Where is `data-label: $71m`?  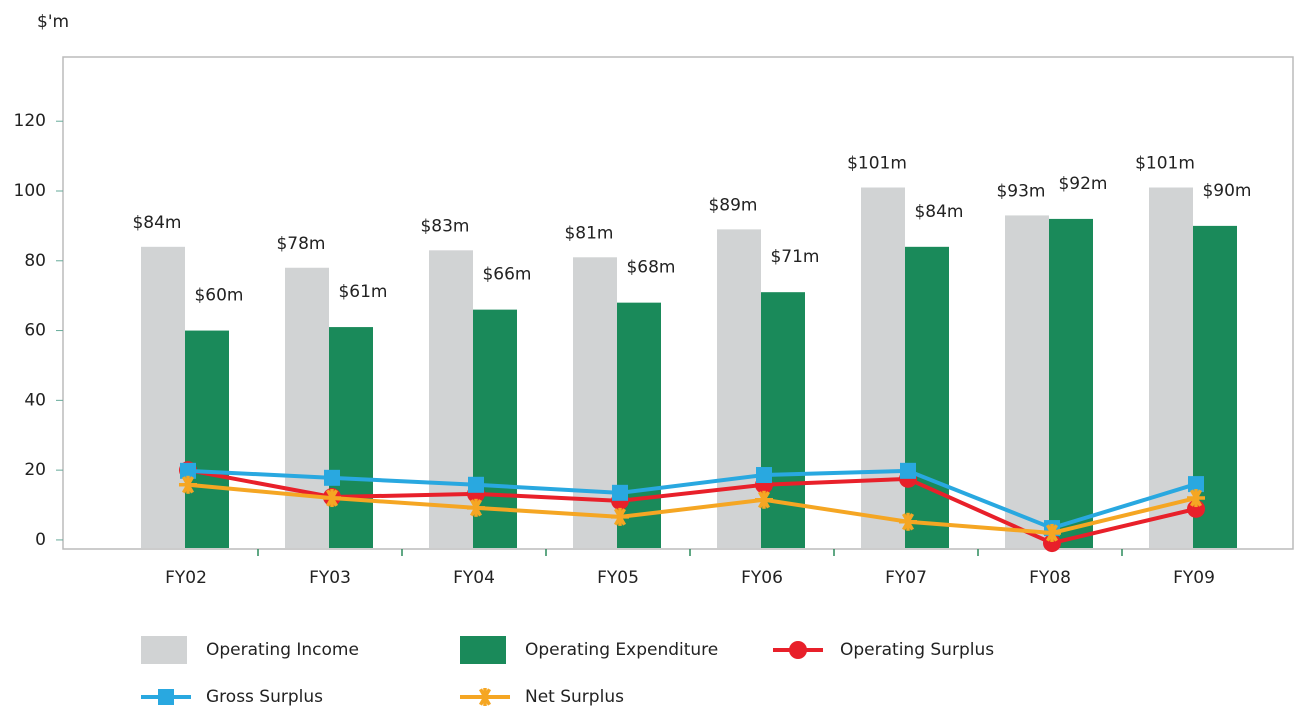 data-label: $71m is located at coordinates (794, 257).